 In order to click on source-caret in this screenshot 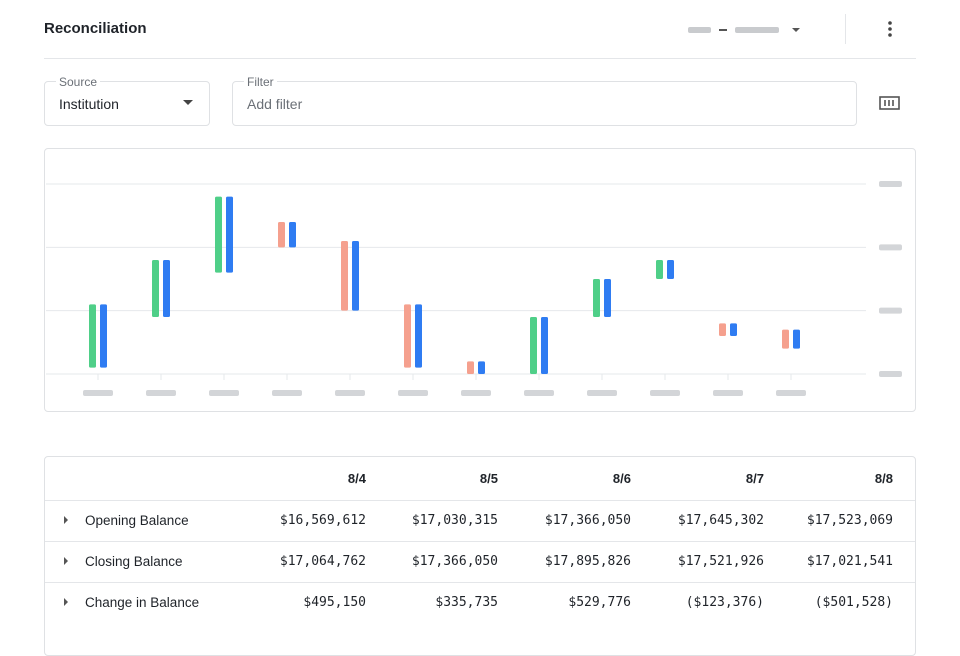, I will do `click(188, 102)`.